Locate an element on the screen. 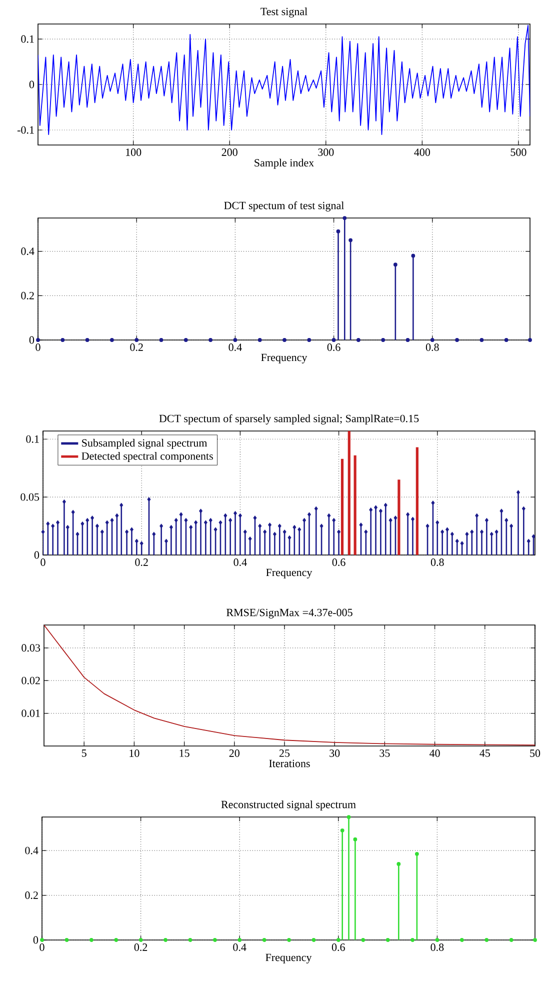 The image size is (544, 988). x-tick-label: 100 is located at coordinates (134, 152).